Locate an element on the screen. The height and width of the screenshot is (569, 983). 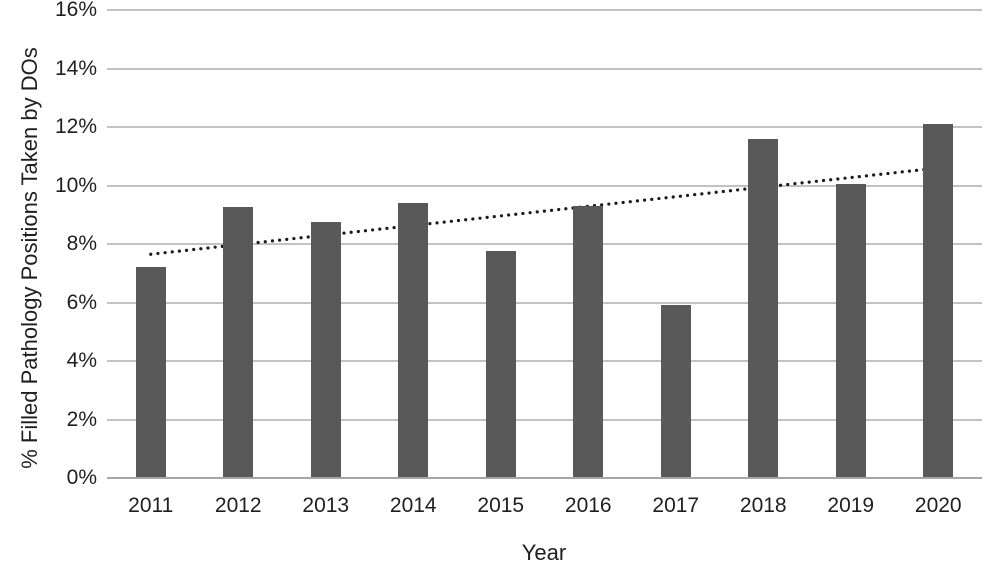
gridline-16pct is located at coordinates (544, 10).